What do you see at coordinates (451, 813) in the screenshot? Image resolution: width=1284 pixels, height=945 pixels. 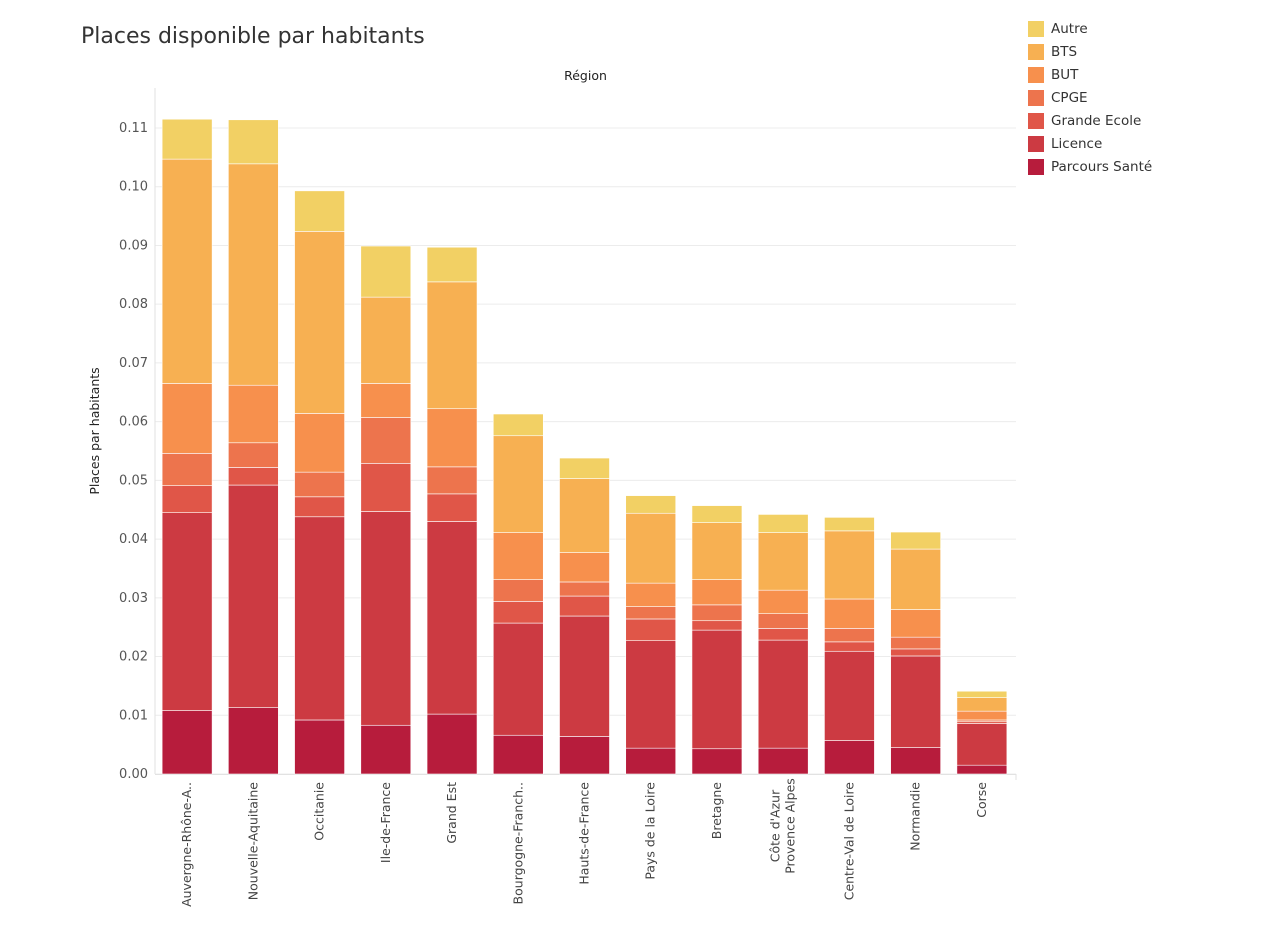 I see `x-category-label-line: Grand Est` at bounding box center [451, 813].